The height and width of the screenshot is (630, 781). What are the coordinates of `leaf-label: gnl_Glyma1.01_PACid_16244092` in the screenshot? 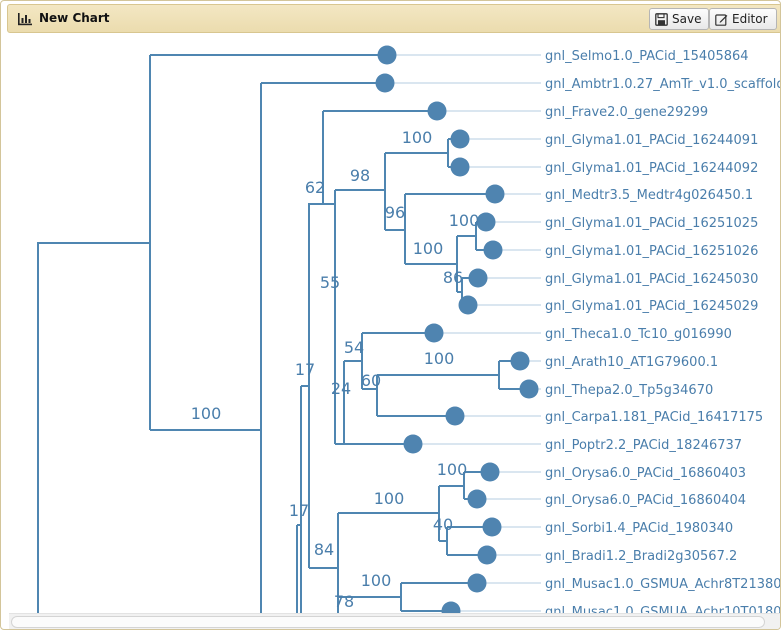 It's located at (651, 168).